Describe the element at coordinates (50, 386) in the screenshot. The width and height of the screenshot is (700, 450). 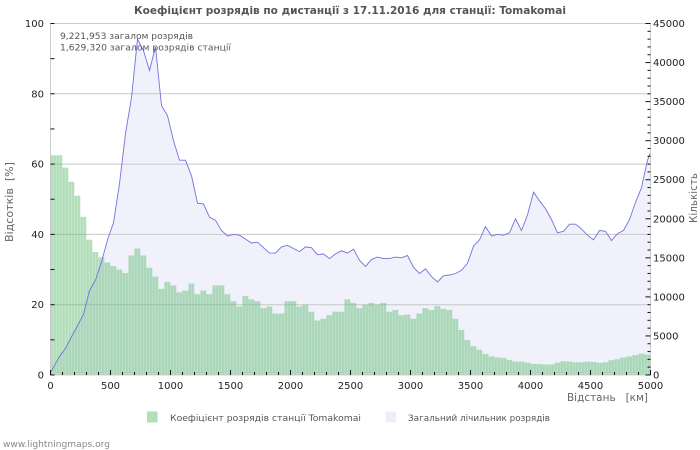
I see `x-axis-label: 0` at that location.